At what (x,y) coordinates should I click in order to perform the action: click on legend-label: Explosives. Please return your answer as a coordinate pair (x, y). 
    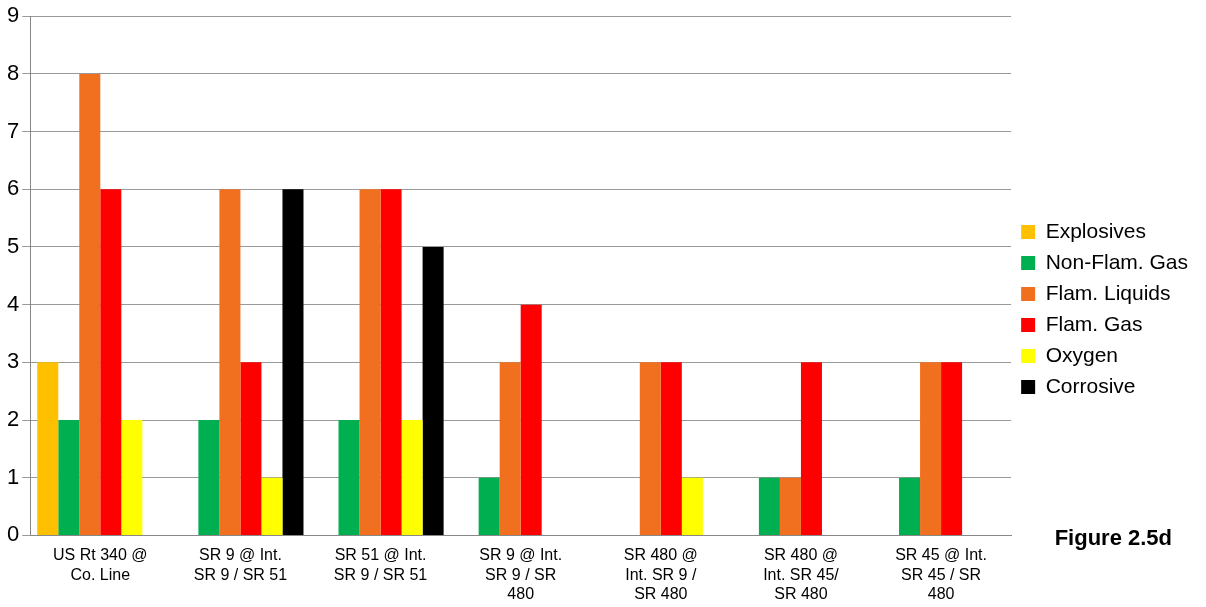
    Looking at the image, I should click on (1096, 230).